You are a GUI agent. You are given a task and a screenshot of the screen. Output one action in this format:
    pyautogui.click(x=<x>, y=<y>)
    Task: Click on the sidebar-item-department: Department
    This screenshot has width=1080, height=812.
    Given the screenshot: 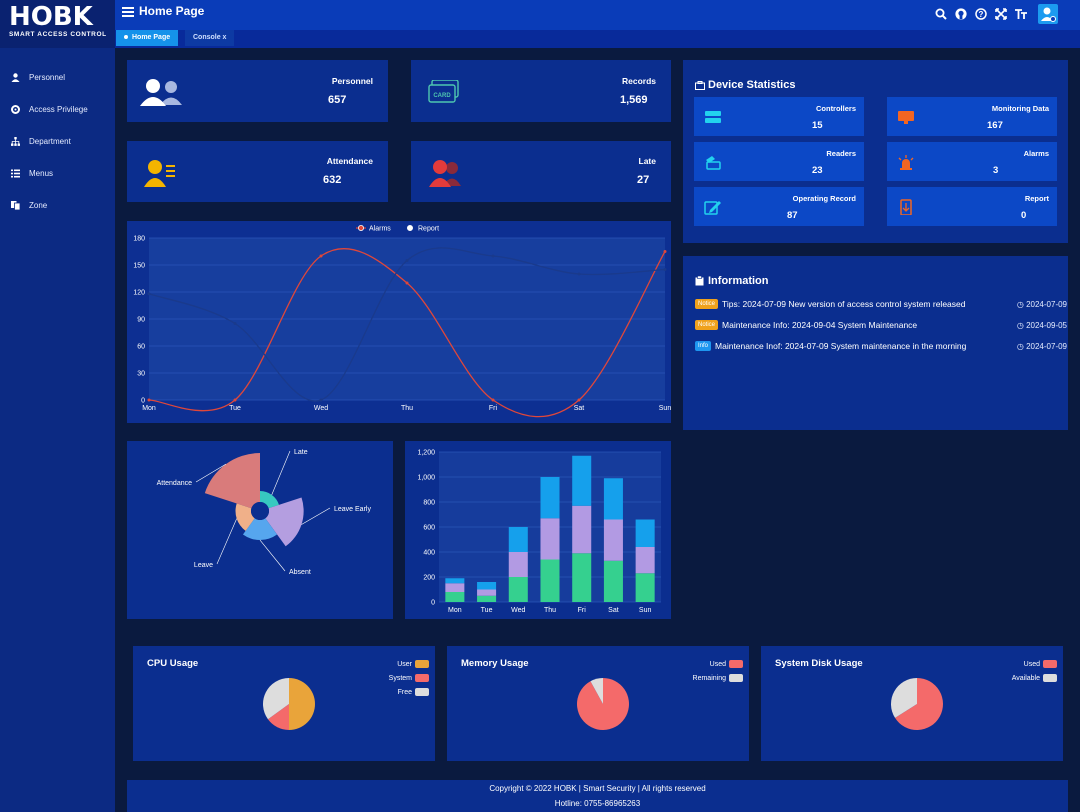 What is the action you would take?
    pyautogui.click(x=57, y=141)
    